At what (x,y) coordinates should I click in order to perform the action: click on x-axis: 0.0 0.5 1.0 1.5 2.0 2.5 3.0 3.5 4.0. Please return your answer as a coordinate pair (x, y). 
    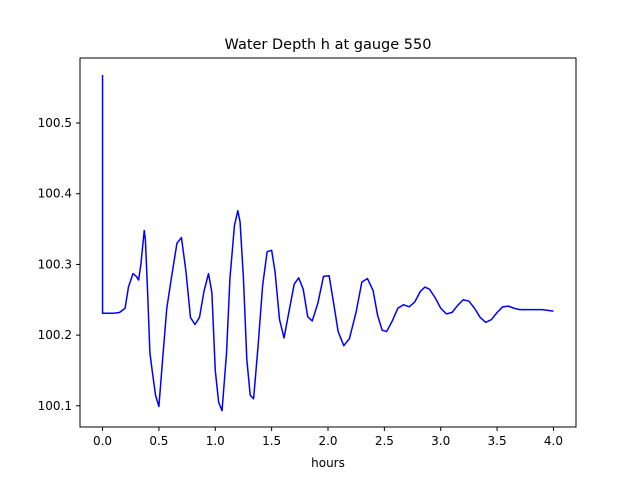
    Looking at the image, I should click on (328, 437).